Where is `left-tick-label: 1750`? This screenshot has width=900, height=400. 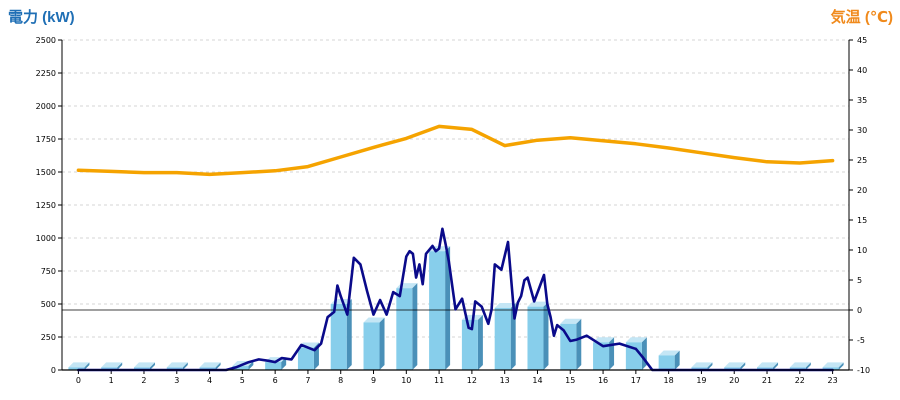
left-tick-label: 1750 is located at coordinates (46, 139).